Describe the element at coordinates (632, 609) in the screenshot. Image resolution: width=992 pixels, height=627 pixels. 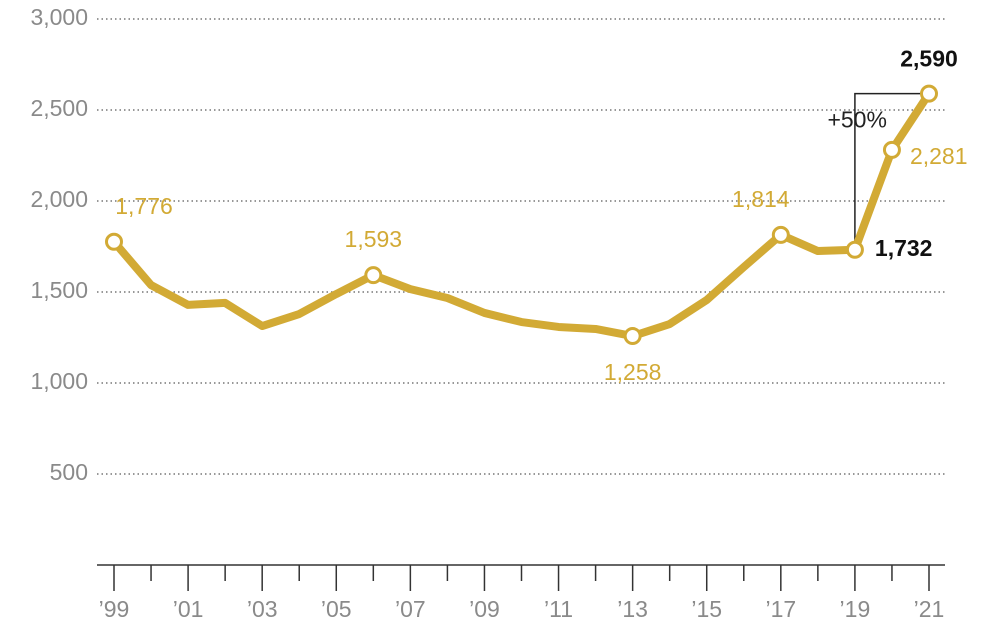
I see `x-tick-label: ’13` at that location.